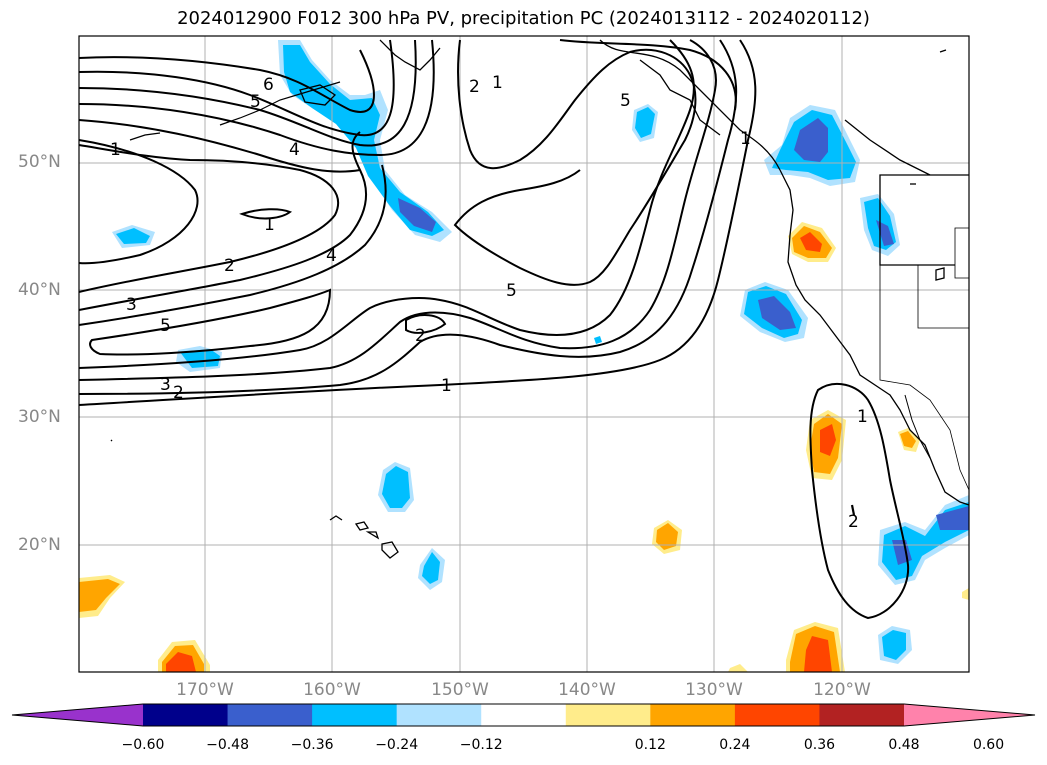 The image size is (1047, 765). What do you see at coordinates (143, 745) in the screenshot?
I see `colorbar-tick-label: −0.60` at bounding box center [143, 745].